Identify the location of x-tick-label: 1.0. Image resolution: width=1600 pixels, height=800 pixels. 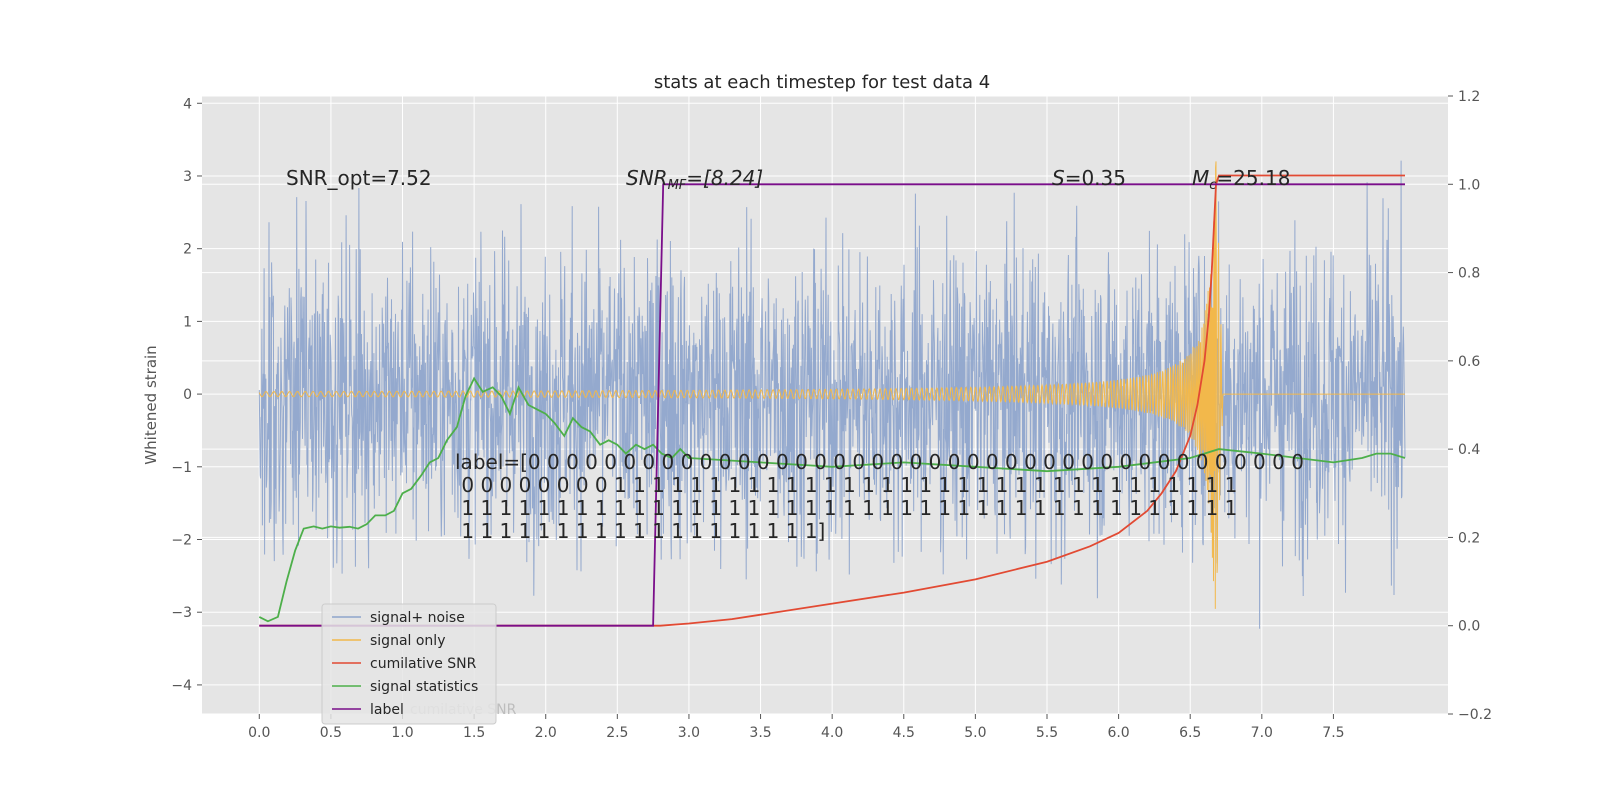
(402, 733).